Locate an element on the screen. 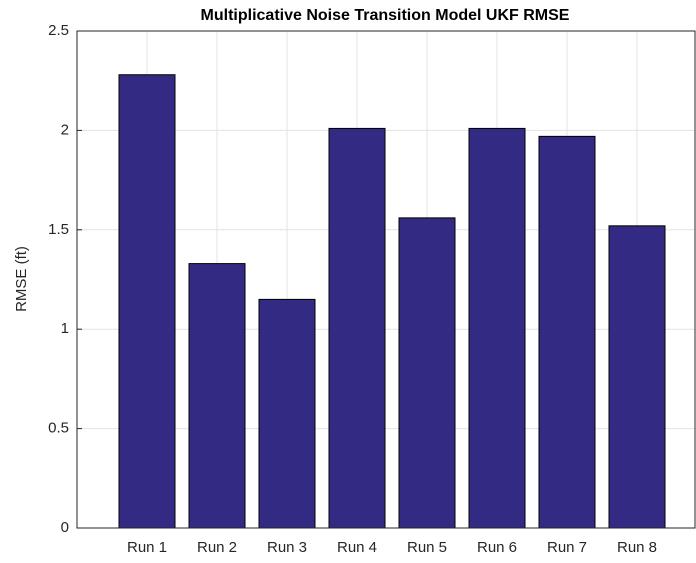  y-tick-label: 0.5 is located at coordinates (58, 428).